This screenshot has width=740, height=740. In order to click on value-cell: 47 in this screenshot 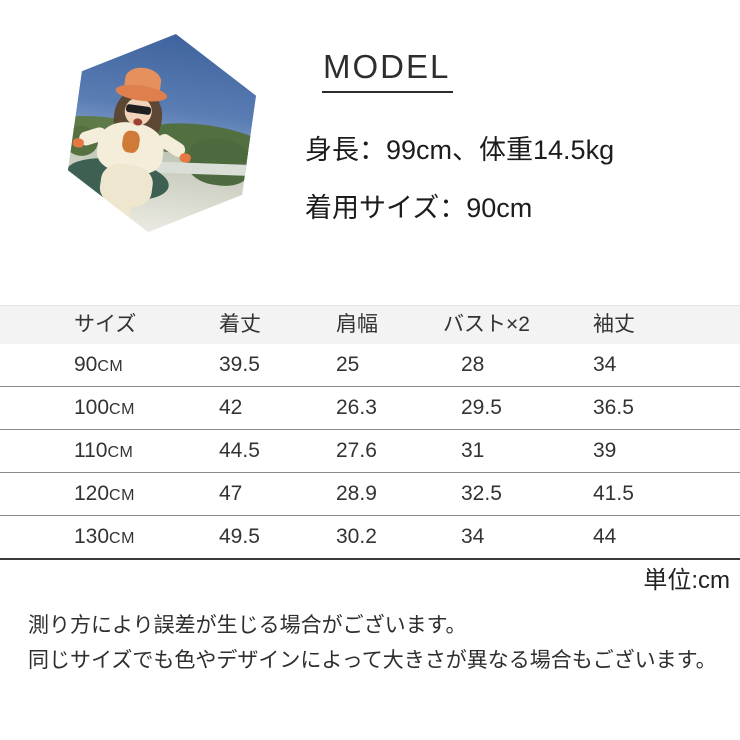, I will do `click(231, 493)`.